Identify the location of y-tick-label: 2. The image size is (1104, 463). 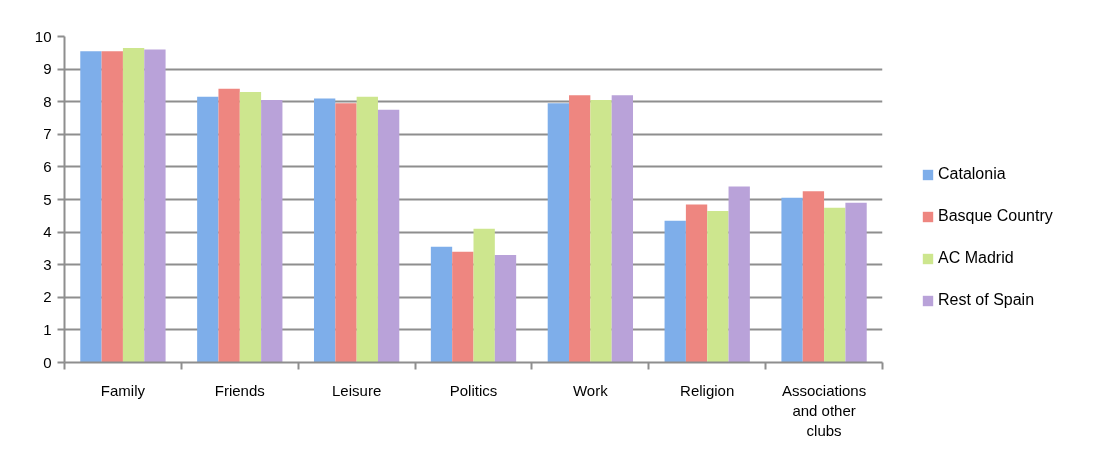
(47, 297).